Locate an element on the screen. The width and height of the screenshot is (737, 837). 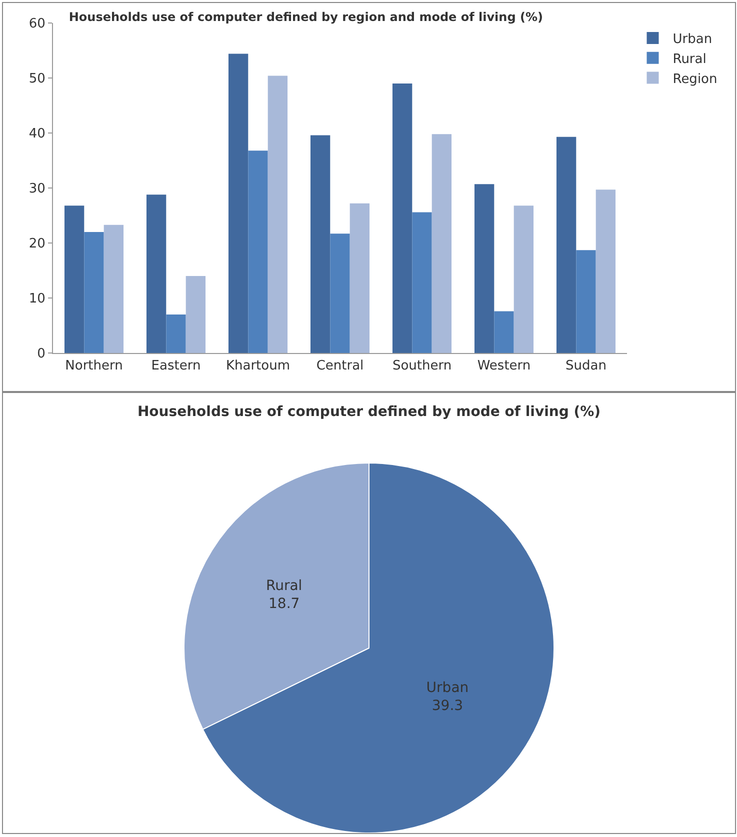
x-tick-label: Khartoum is located at coordinates (258, 366).